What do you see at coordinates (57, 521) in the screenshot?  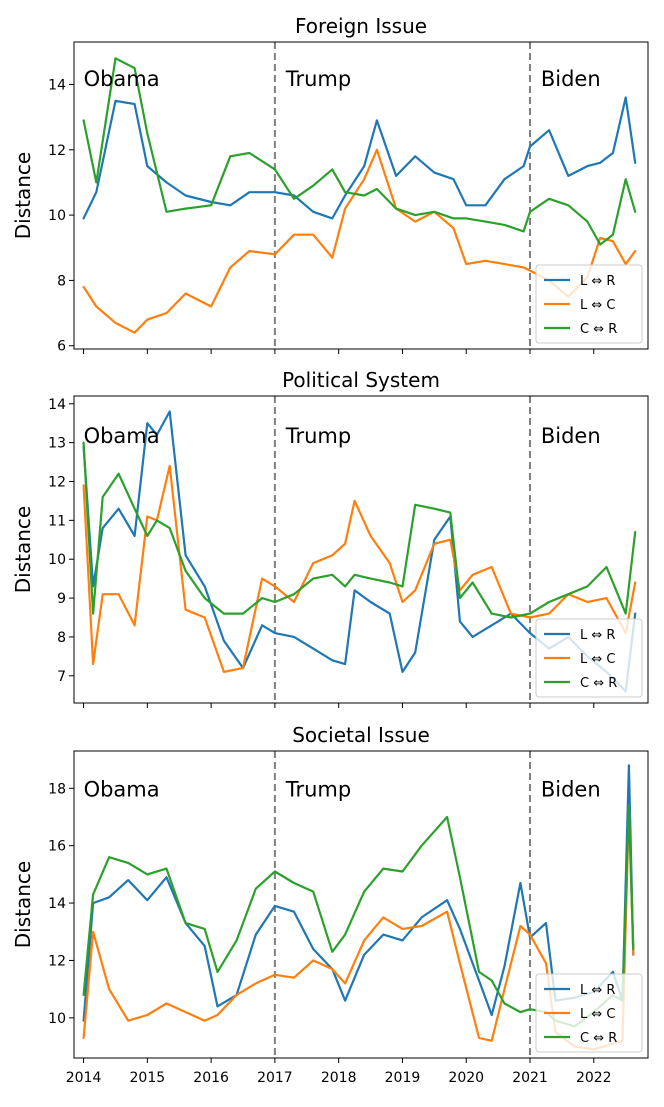 I see `y-tick-label: 11` at bounding box center [57, 521].